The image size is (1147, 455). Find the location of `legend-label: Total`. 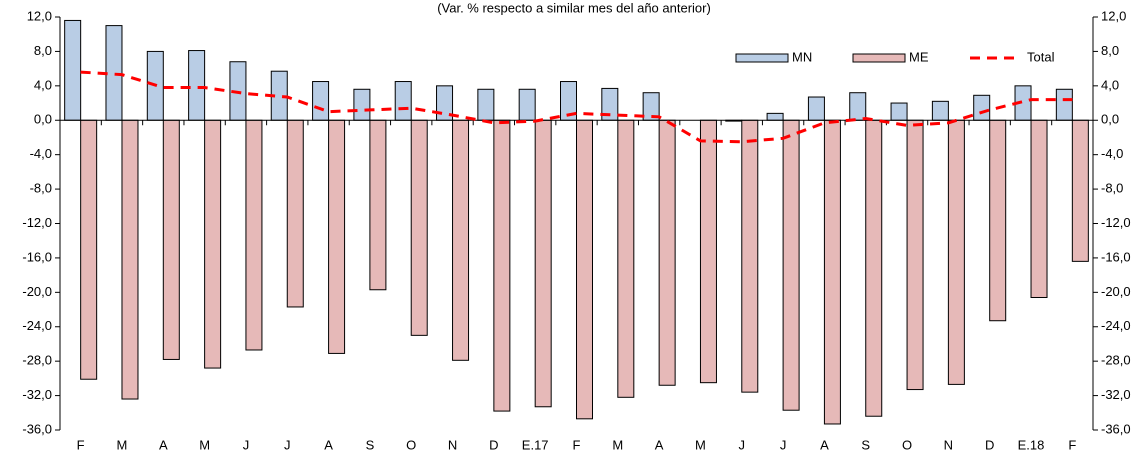

legend-label: Total is located at coordinates (1041, 56).